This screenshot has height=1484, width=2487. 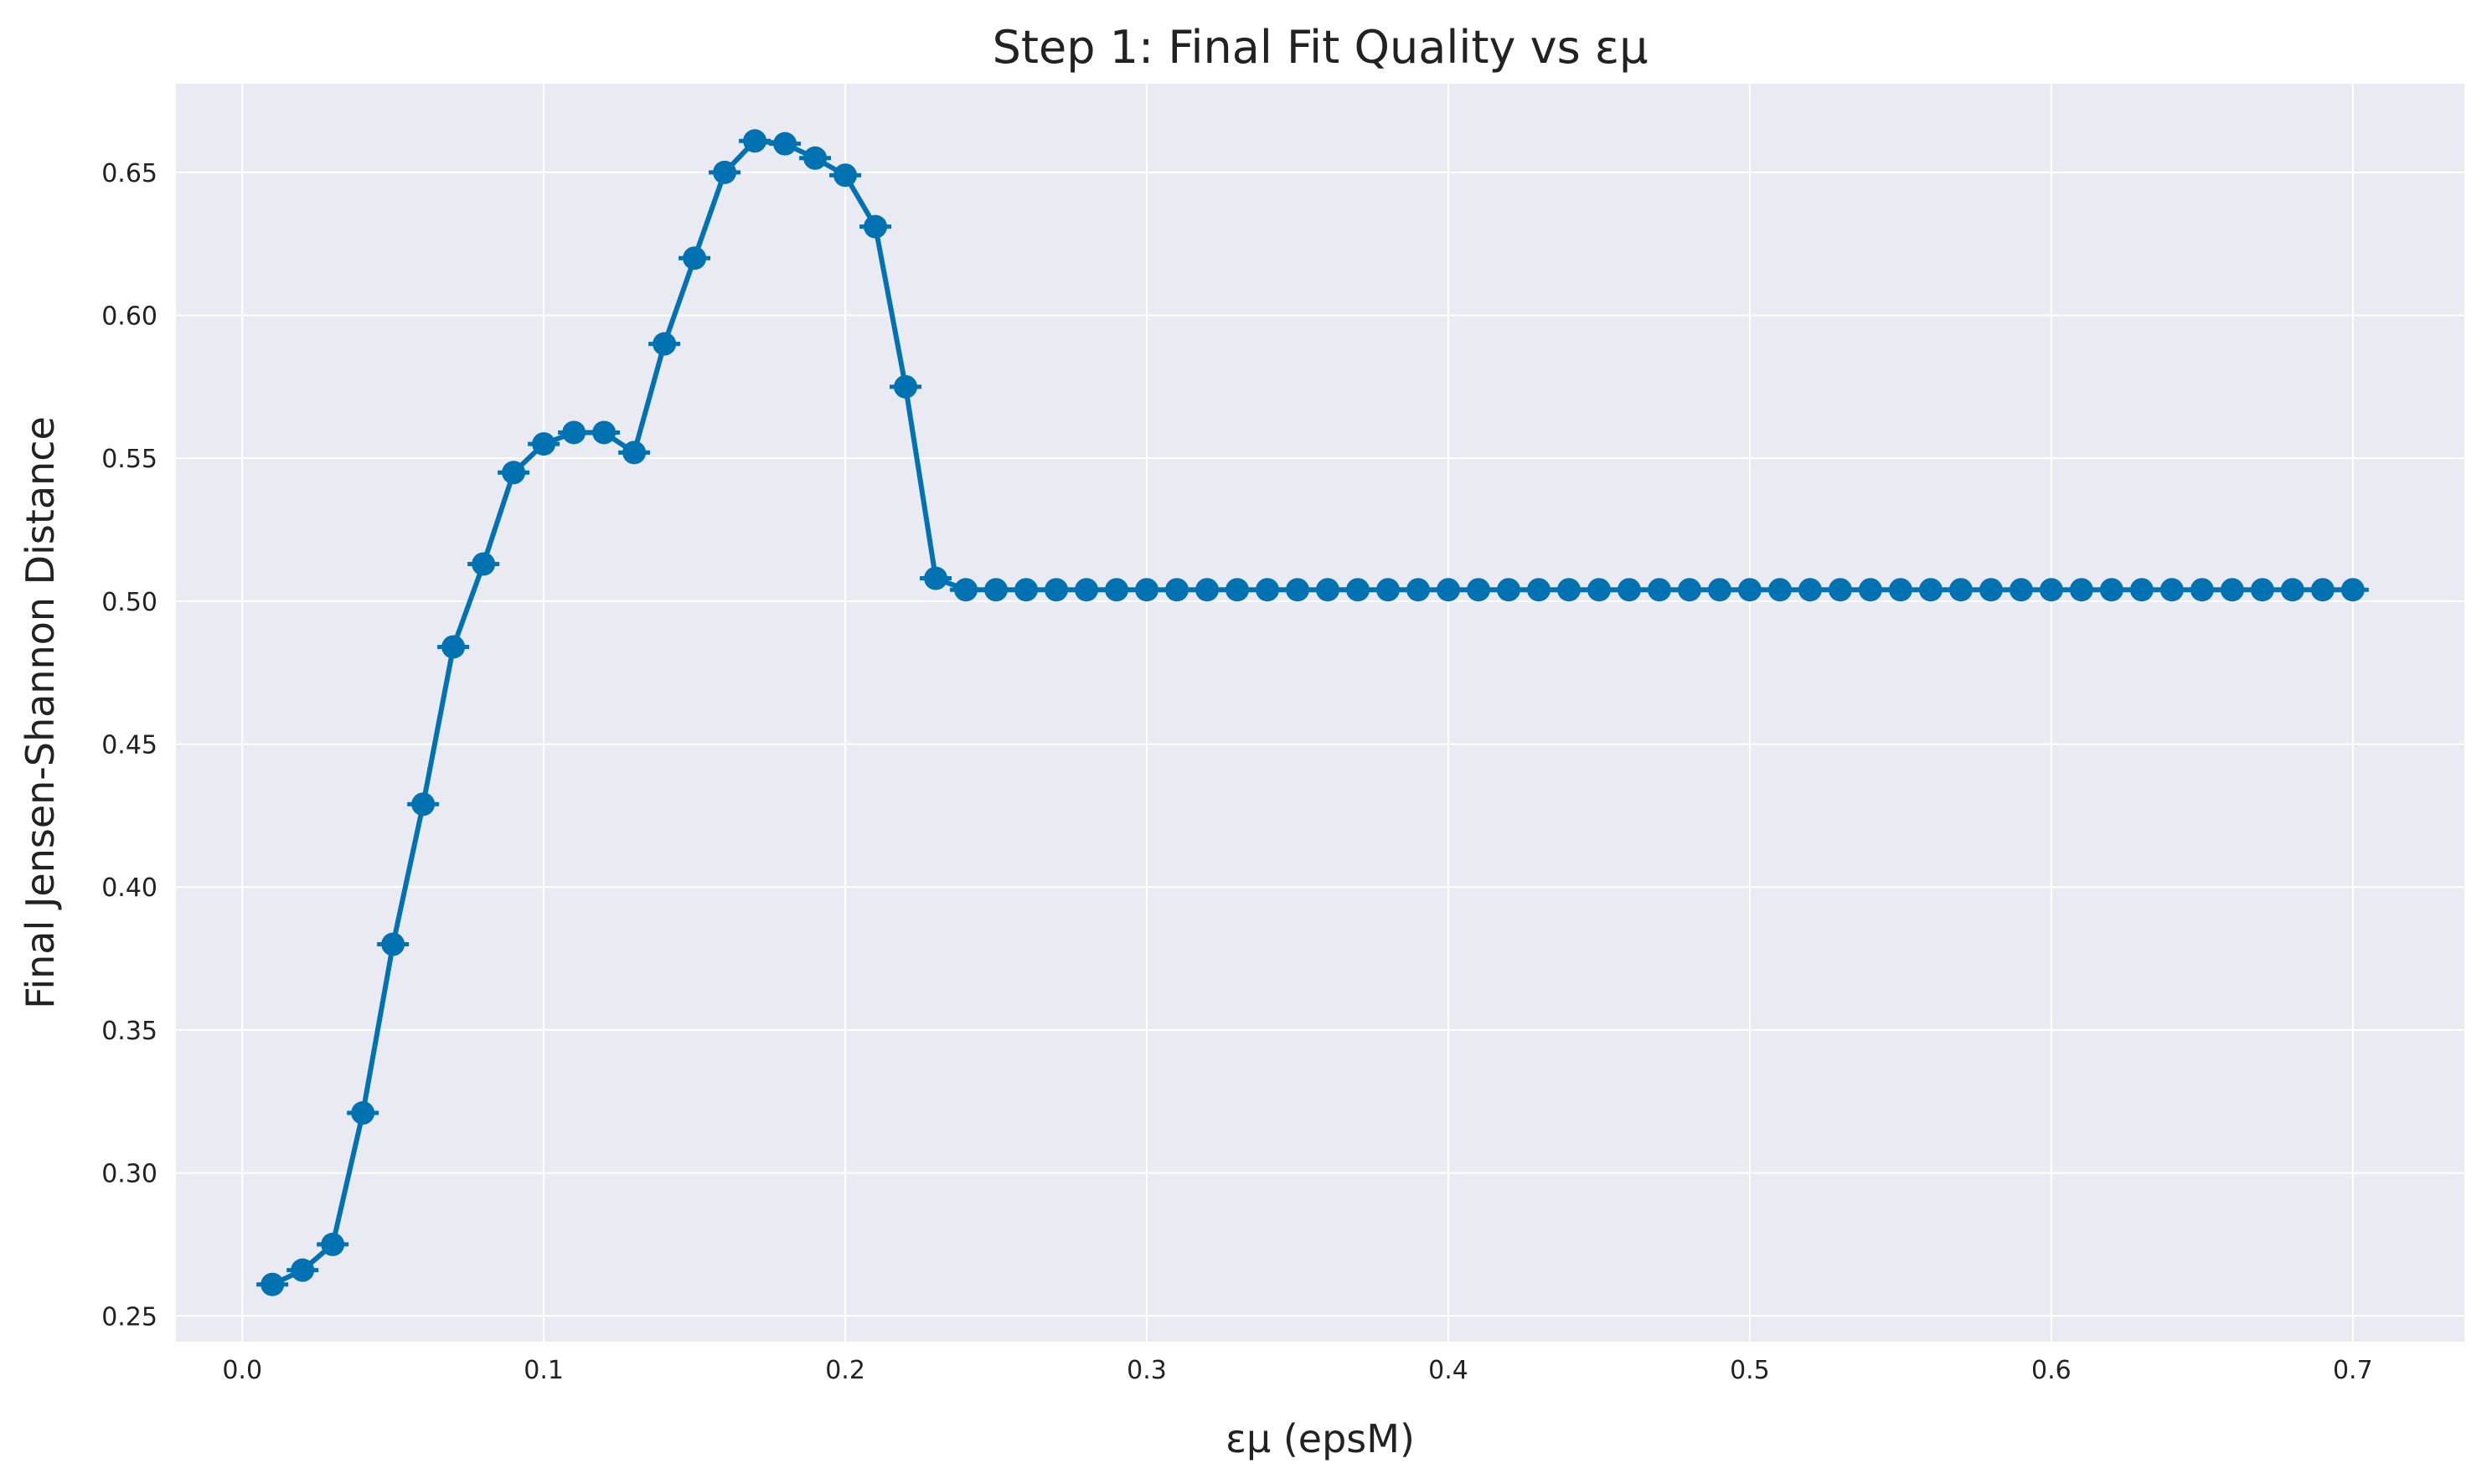 I want to click on y-tick-label: 0.45, so click(x=129, y=745).